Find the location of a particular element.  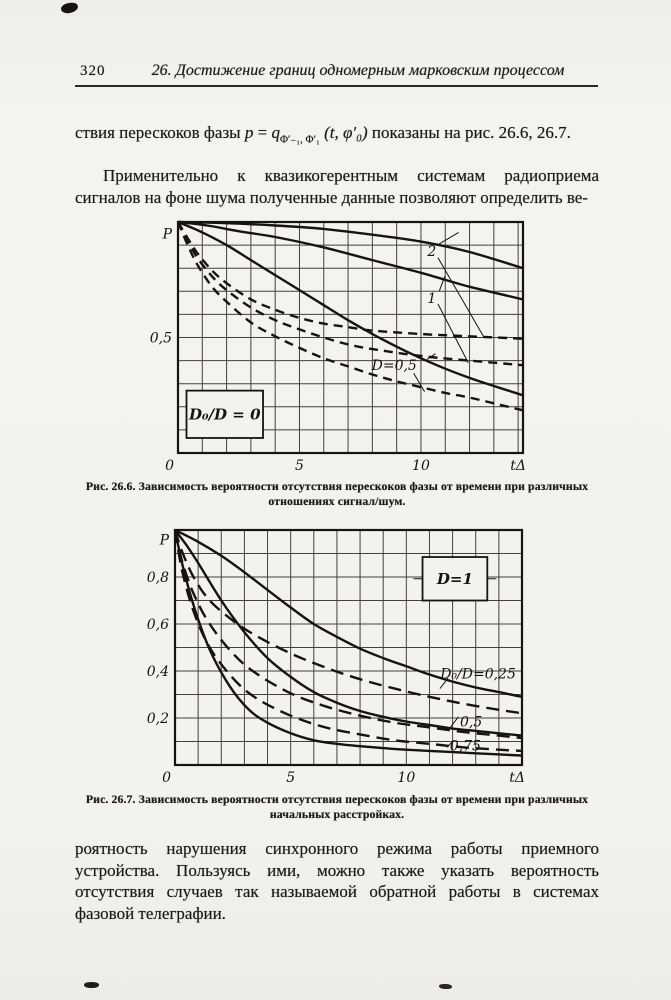

curve-r05-solid is located at coordinates (348, 633).